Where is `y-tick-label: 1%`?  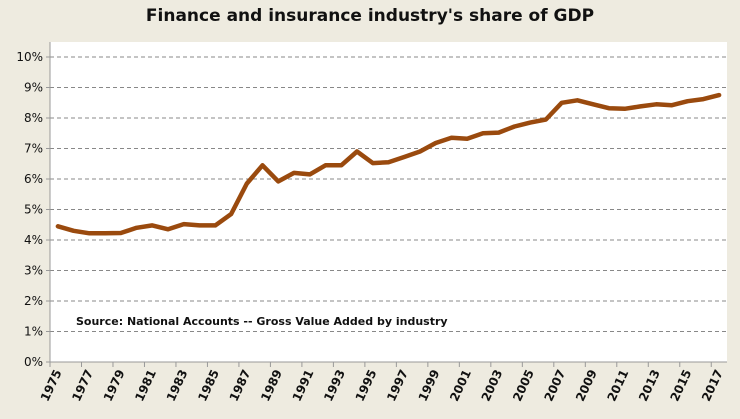
y-tick-label: 1% is located at coordinates (33, 332).